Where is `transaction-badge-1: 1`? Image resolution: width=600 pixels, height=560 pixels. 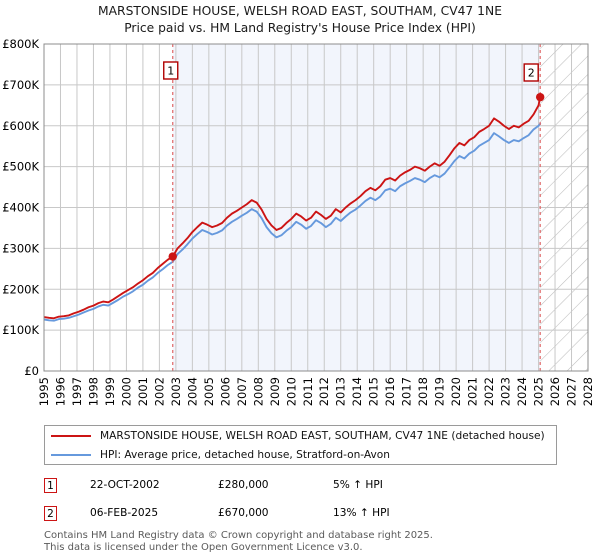
transaction-badge-1: 1 is located at coordinates (50, 485).